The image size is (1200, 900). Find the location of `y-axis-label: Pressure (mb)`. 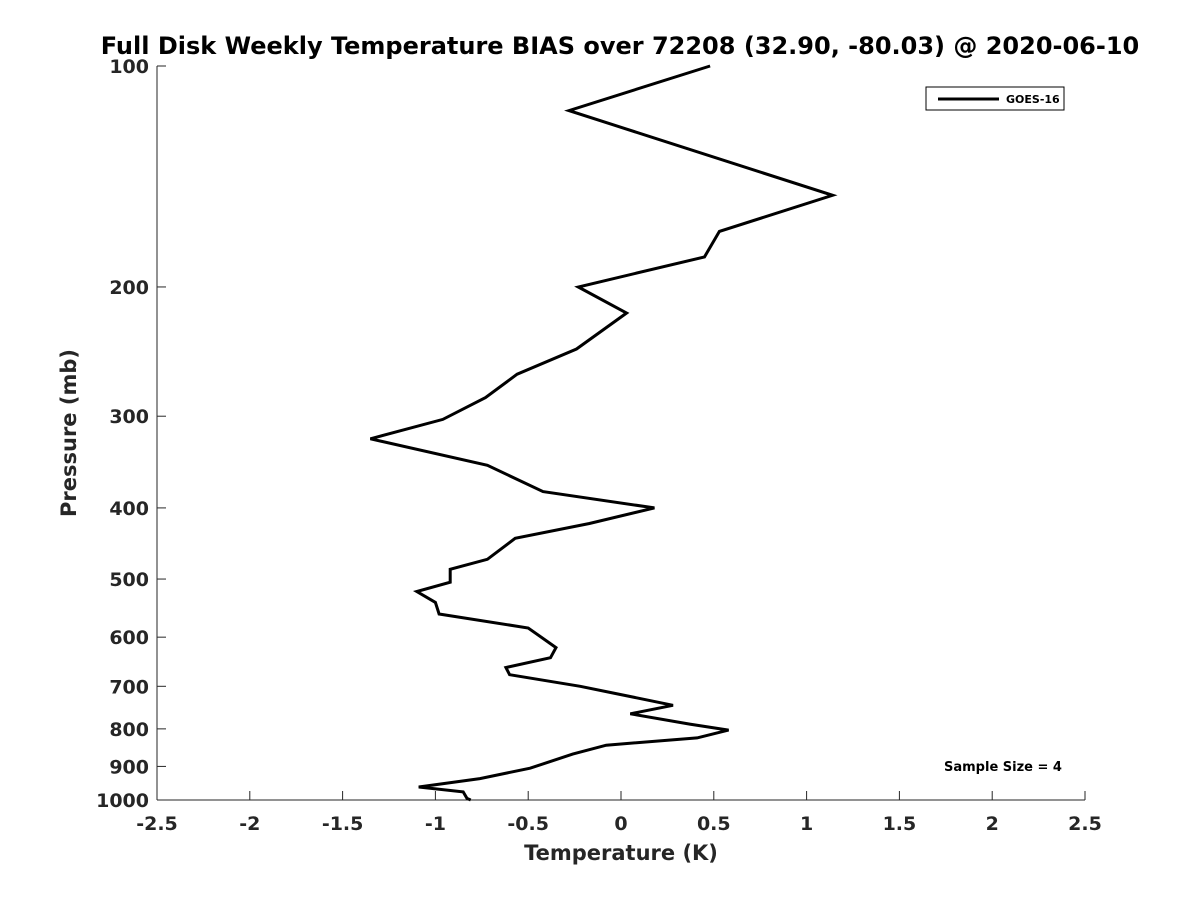

y-axis-label: Pressure (mb) is located at coordinates (69, 433).